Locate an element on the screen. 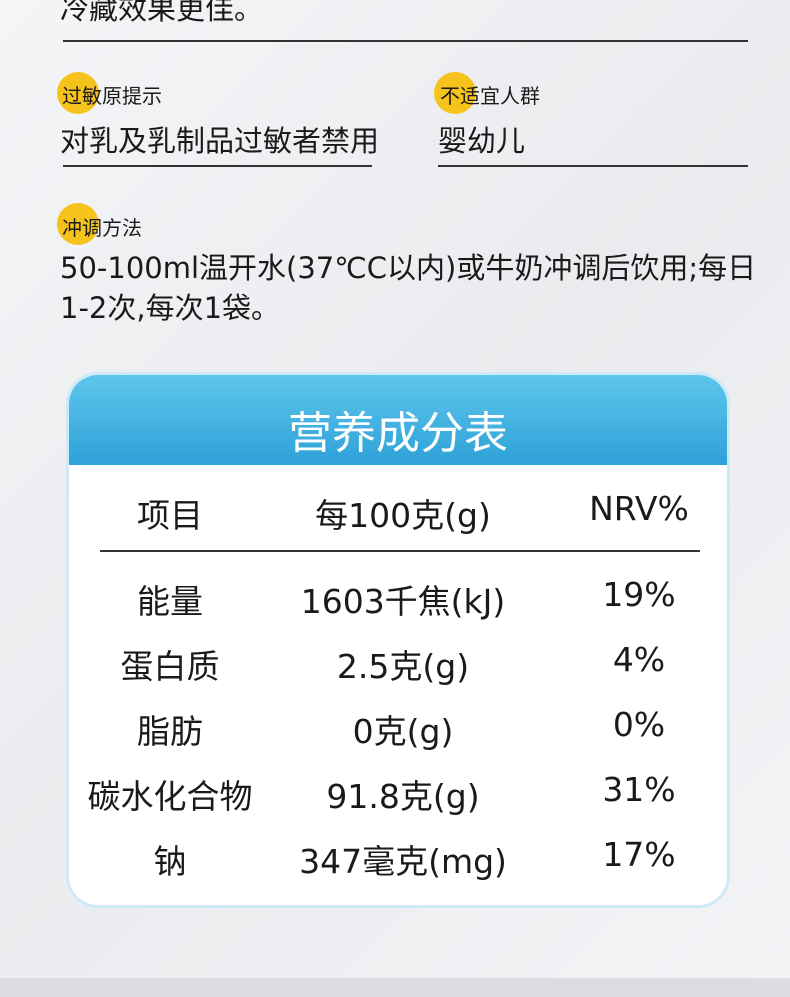 This screenshot has width=790, height=997. preparation-value: 50-100ml温开水(37℃C以内)或牛奶冲调后饮用;每日1-2次,每次1袋。 is located at coordinates (408, 288).